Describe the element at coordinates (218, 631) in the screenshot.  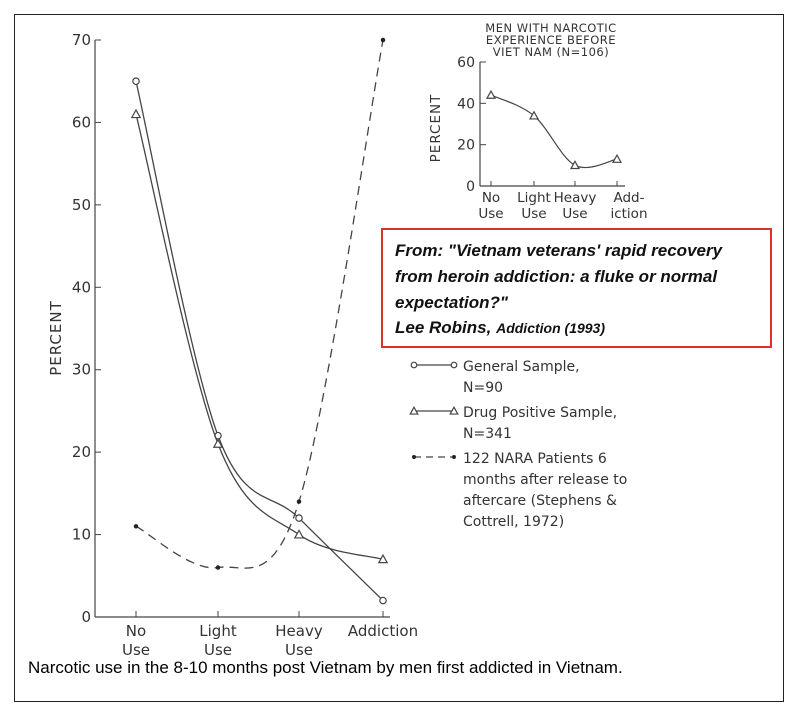
I see `main-x-tick-label: Light` at that location.